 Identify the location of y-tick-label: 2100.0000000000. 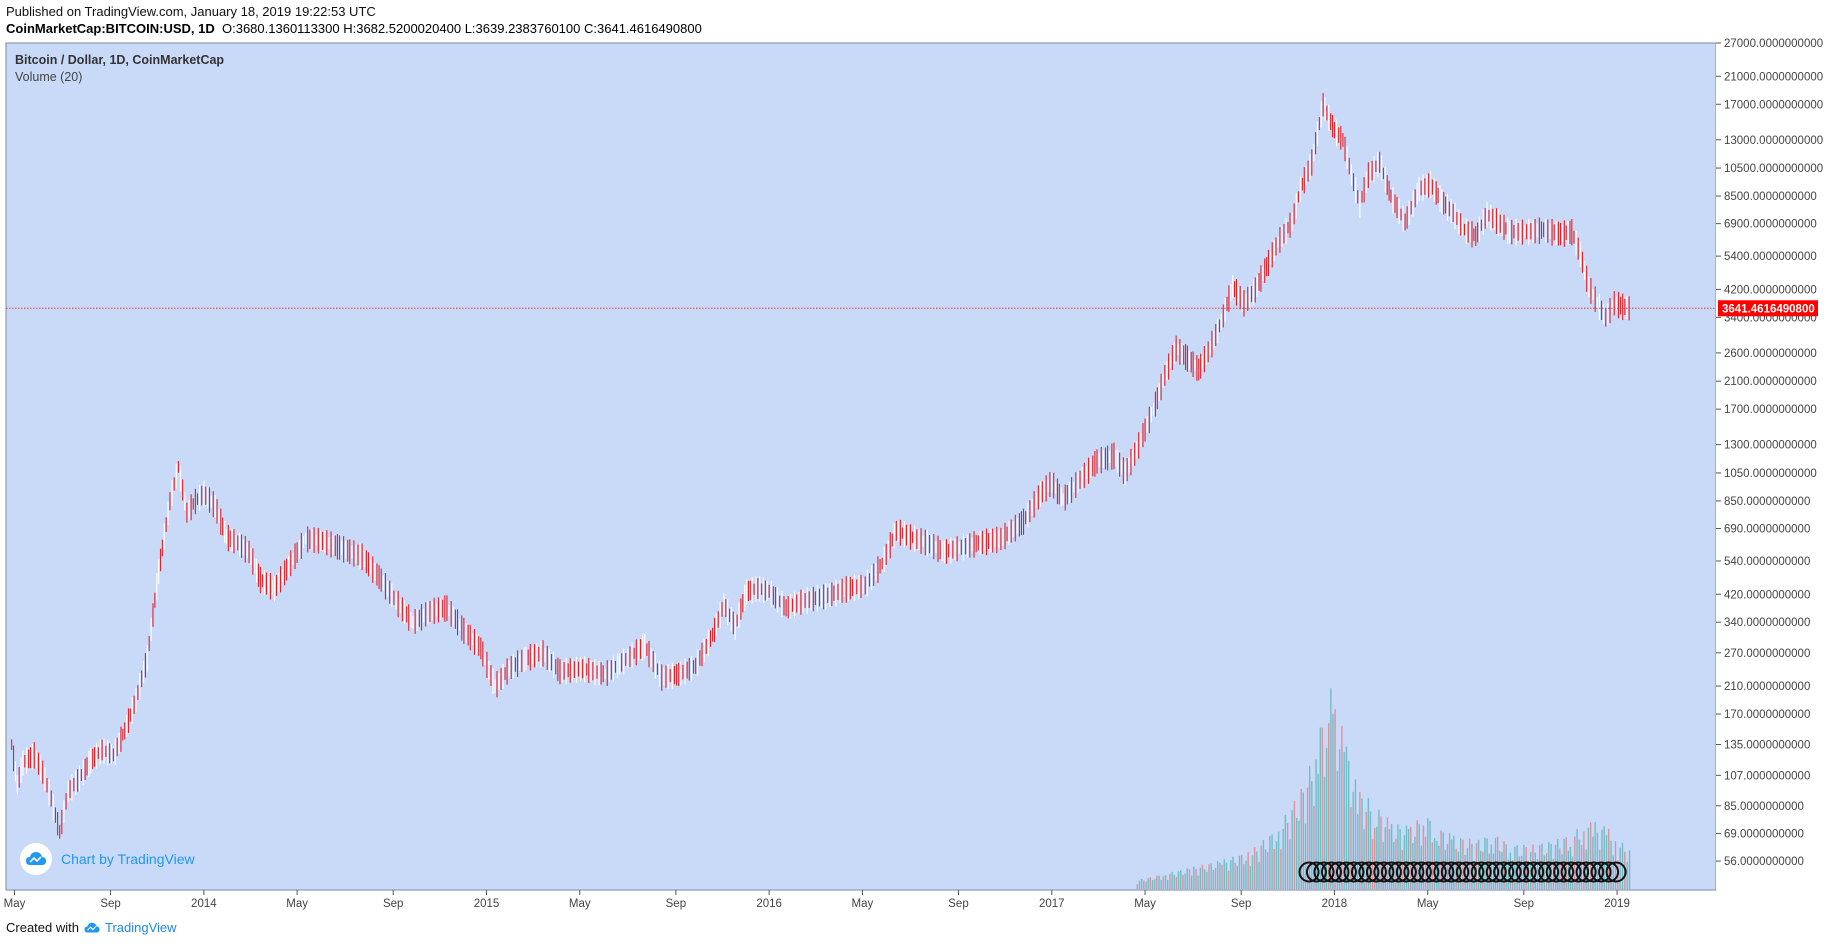
(1770, 382).